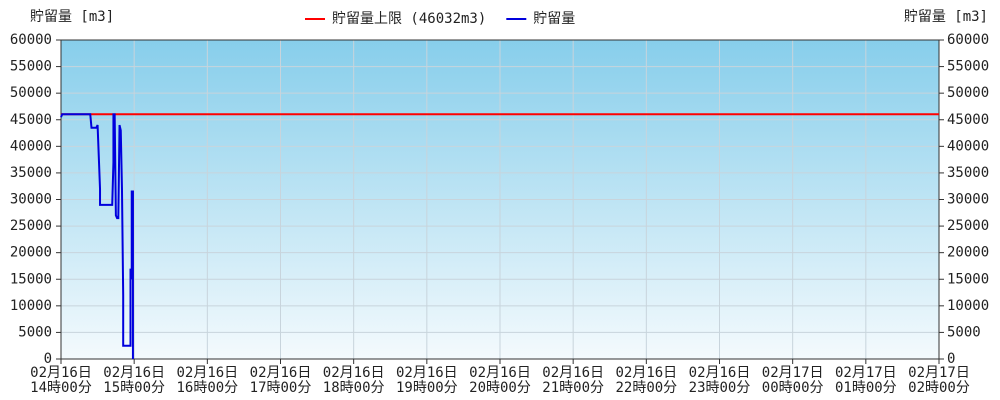  What do you see at coordinates (35, 332) in the screenshot?
I see `y-tick-label: 5000` at bounding box center [35, 332].